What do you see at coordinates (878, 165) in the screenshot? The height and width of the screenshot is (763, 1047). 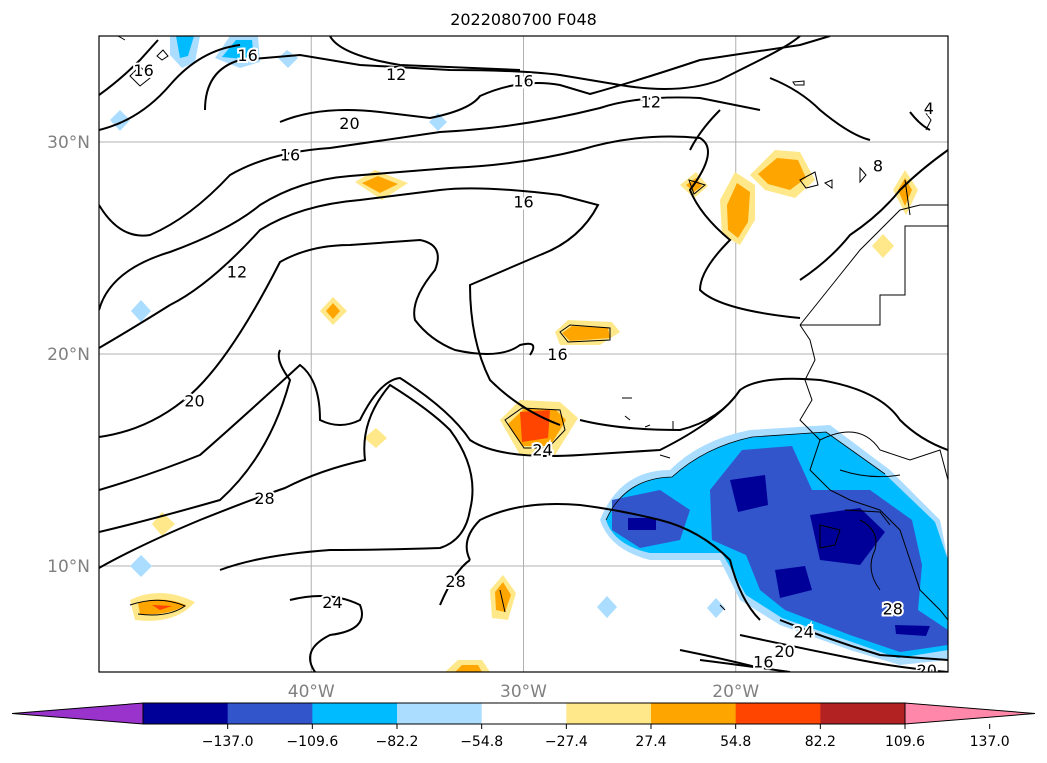 I see `contour-label: 8` at bounding box center [878, 165].